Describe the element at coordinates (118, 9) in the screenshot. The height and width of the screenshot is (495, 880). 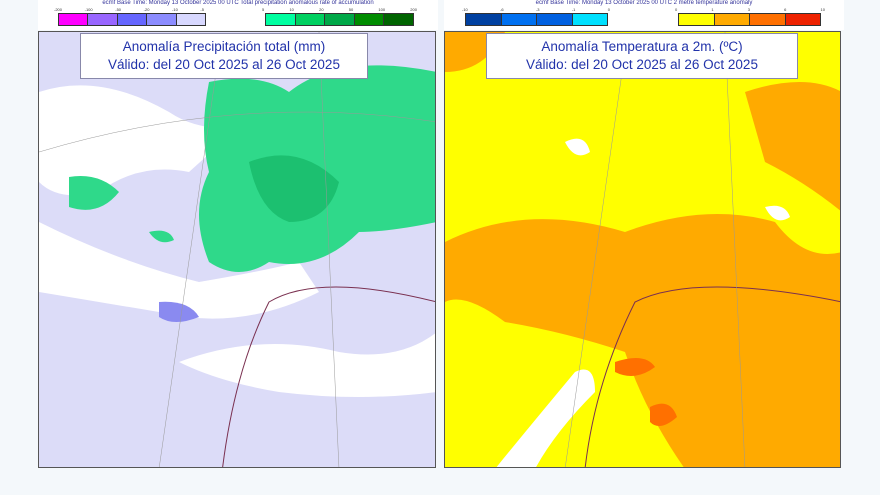
I see `colorbar-tick-label: -50` at that location.